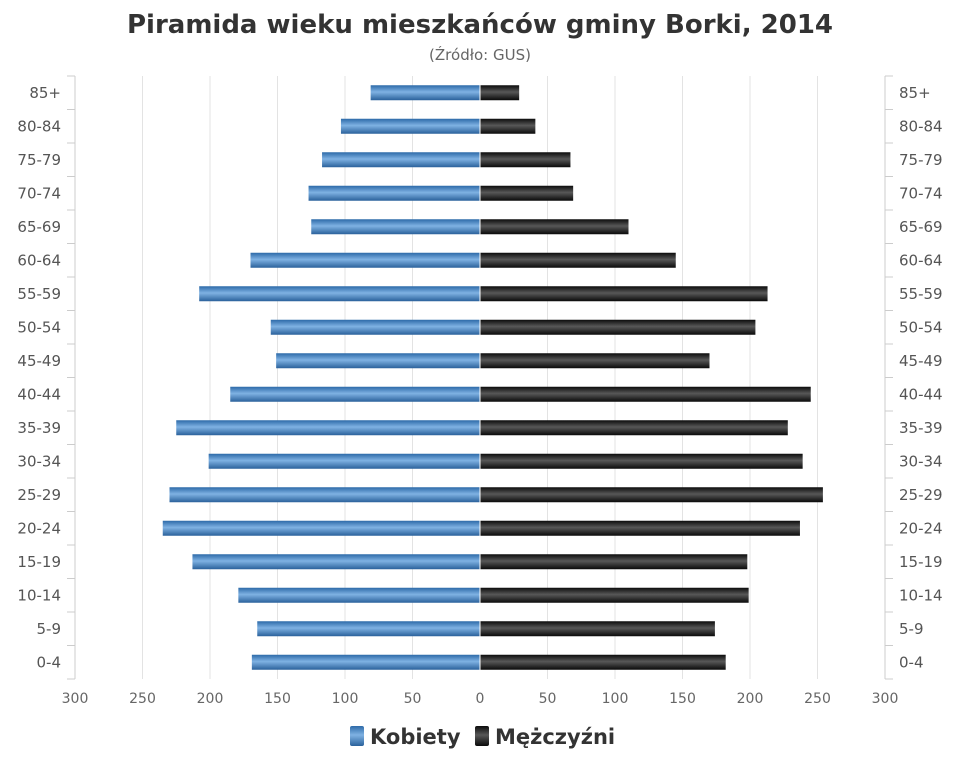 The height and width of the screenshot is (768, 960). Describe the element at coordinates (480, 54) in the screenshot. I see `chart-subtitle: (Źródło: GUS)` at that location.